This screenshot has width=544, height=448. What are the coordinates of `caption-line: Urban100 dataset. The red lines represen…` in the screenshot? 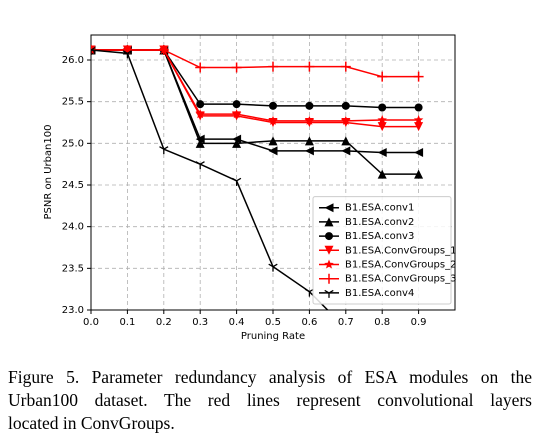 It's located at (270, 400).